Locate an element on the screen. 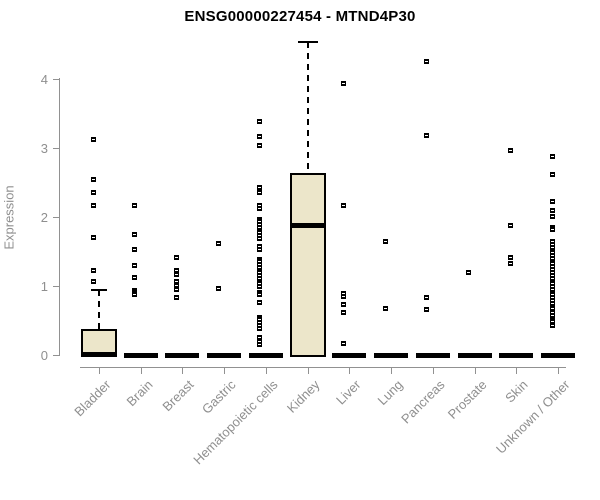 This screenshot has height=500, width=600. y-axis-tick is located at coordinates (56, 217).